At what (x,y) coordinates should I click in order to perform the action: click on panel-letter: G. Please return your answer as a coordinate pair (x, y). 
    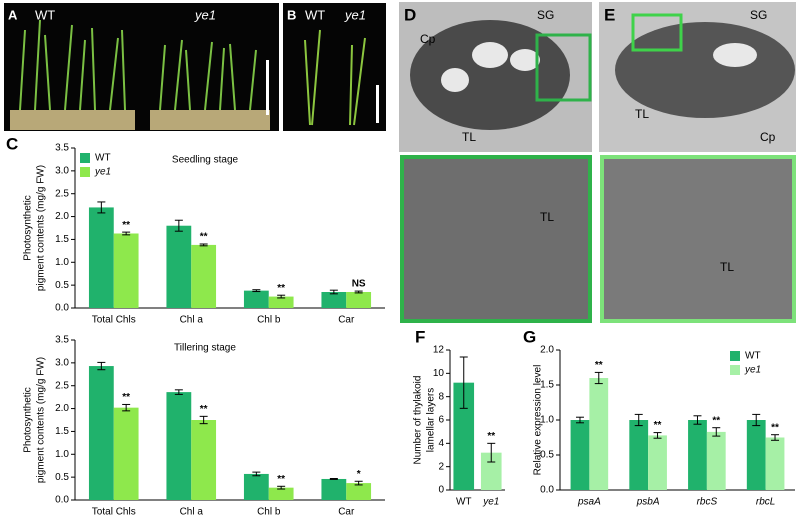
    Looking at the image, I should click on (529, 336).